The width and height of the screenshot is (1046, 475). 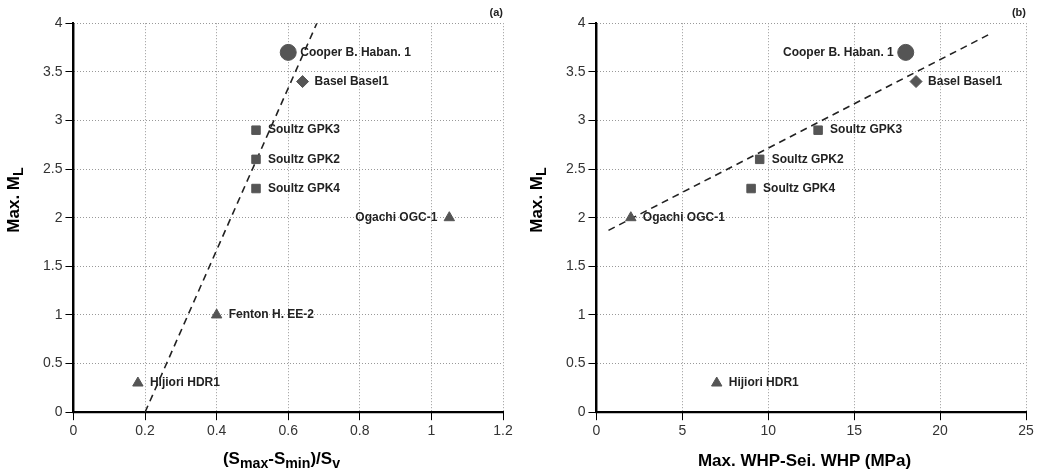 I want to click on x-tick-label: 15, so click(x=854, y=430).